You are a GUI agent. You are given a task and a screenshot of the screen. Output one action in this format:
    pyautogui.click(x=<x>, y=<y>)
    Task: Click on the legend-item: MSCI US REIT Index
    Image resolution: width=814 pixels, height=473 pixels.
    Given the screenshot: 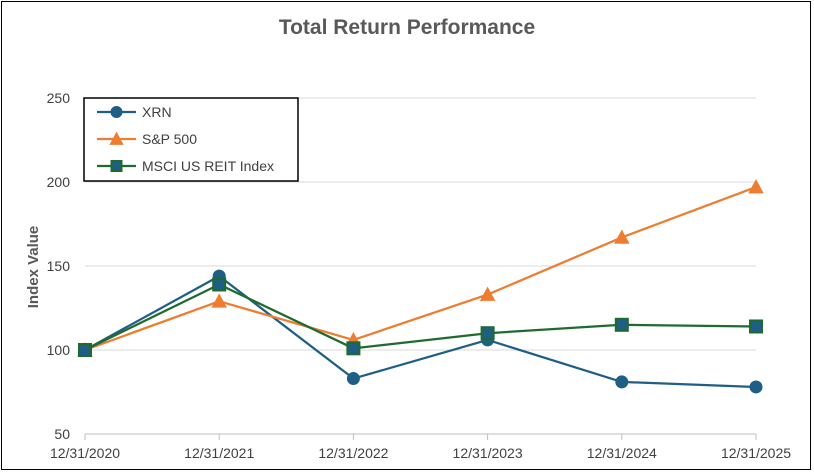 What is the action you would take?
    pyautogui.click(x=185, y=166)
    